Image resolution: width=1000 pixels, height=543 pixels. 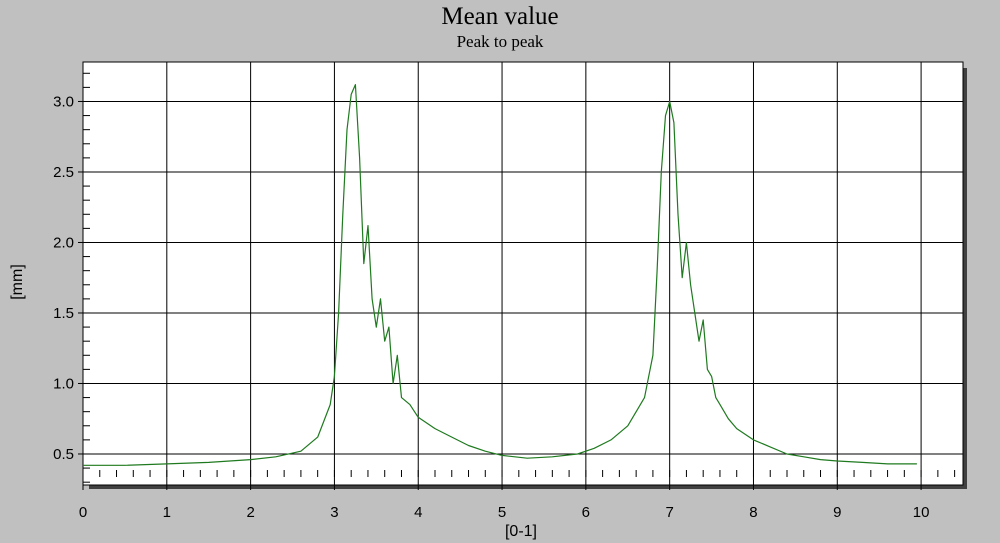 I want to click on y-tick-label: 0.5, so click(x=63, y=454).